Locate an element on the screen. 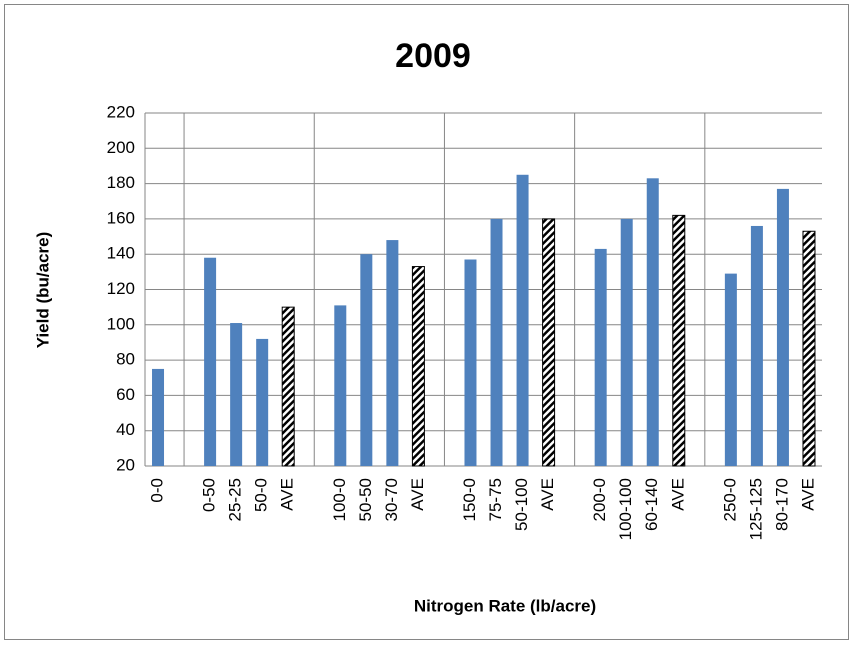 This screenshot has width=853, height=649. y-tick-label: 200 is located at coordinates (121, 147).